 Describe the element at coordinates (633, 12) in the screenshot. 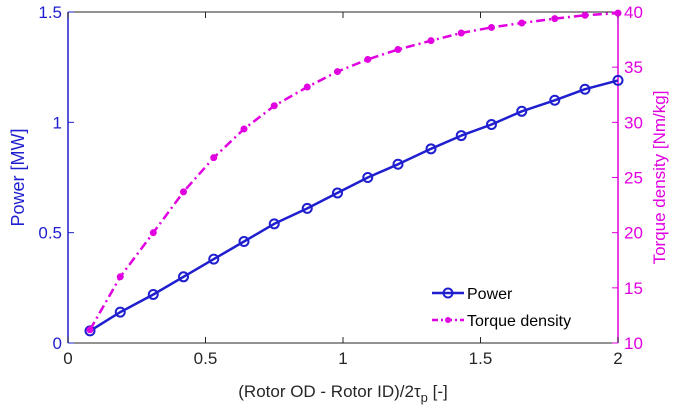

I see `right-y-tick-label: 40` at that location.